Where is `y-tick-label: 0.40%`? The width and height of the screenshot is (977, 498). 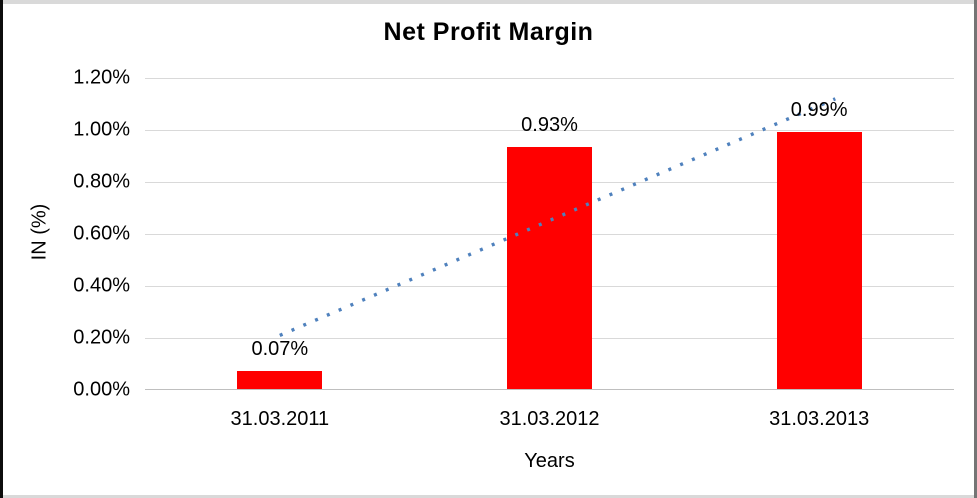
y-tick-label: 0.40% is located at coordinates (101, 285).